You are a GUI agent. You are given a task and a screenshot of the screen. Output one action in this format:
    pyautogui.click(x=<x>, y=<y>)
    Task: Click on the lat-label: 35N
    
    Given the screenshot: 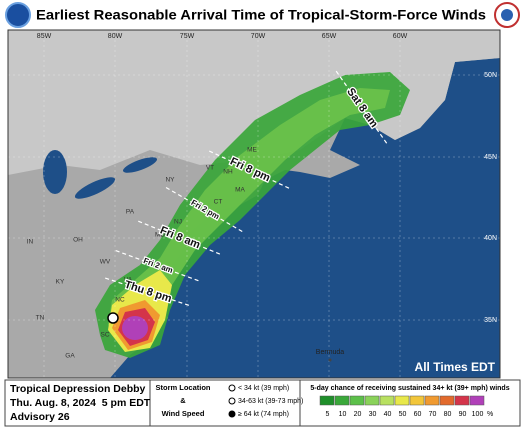 What is the action you would take?
    pyautogui.click(x=490, y=320)
    